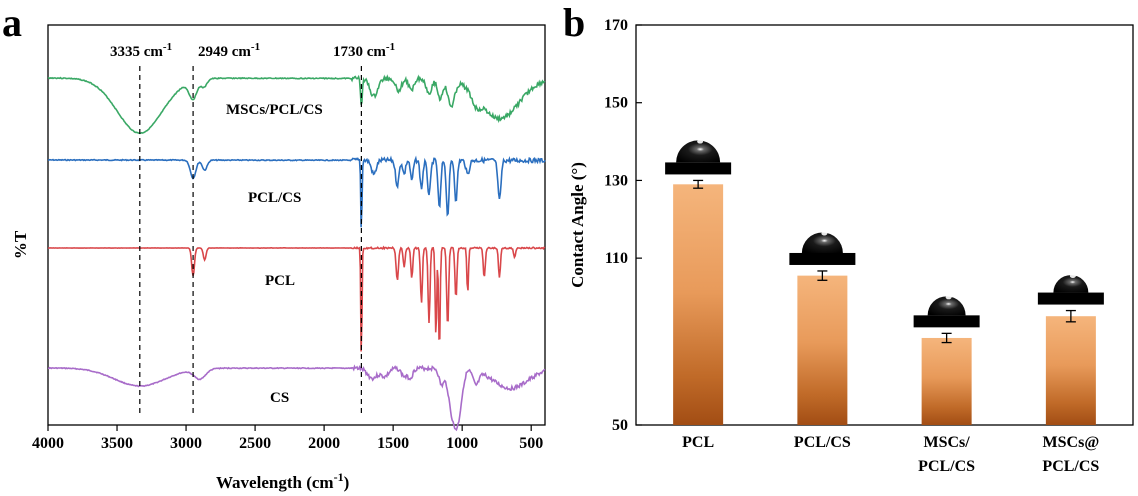  What do you see at coordinates (250, 240) in the screenshot?
I see `panel-a-annotation-lines` at bounding box center [250, 240].